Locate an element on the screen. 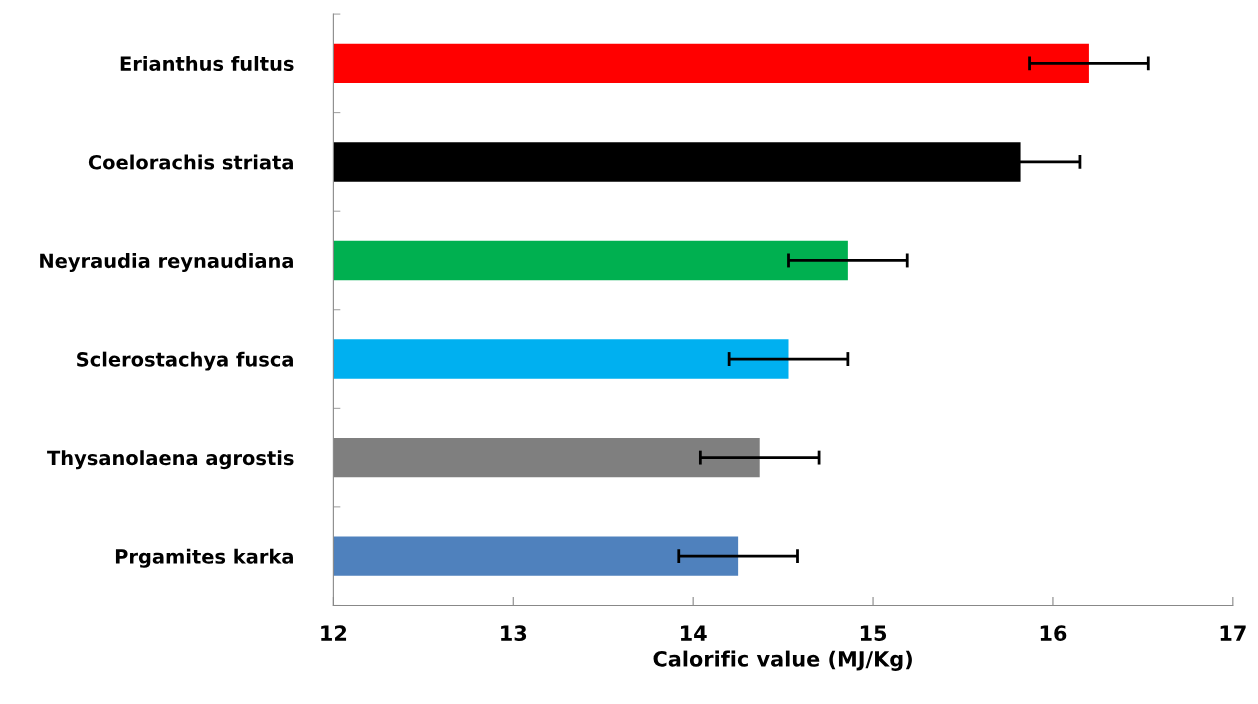 The image size is (1258, 704). x-tick-label: 16 is located at coordinates (1053, 633).